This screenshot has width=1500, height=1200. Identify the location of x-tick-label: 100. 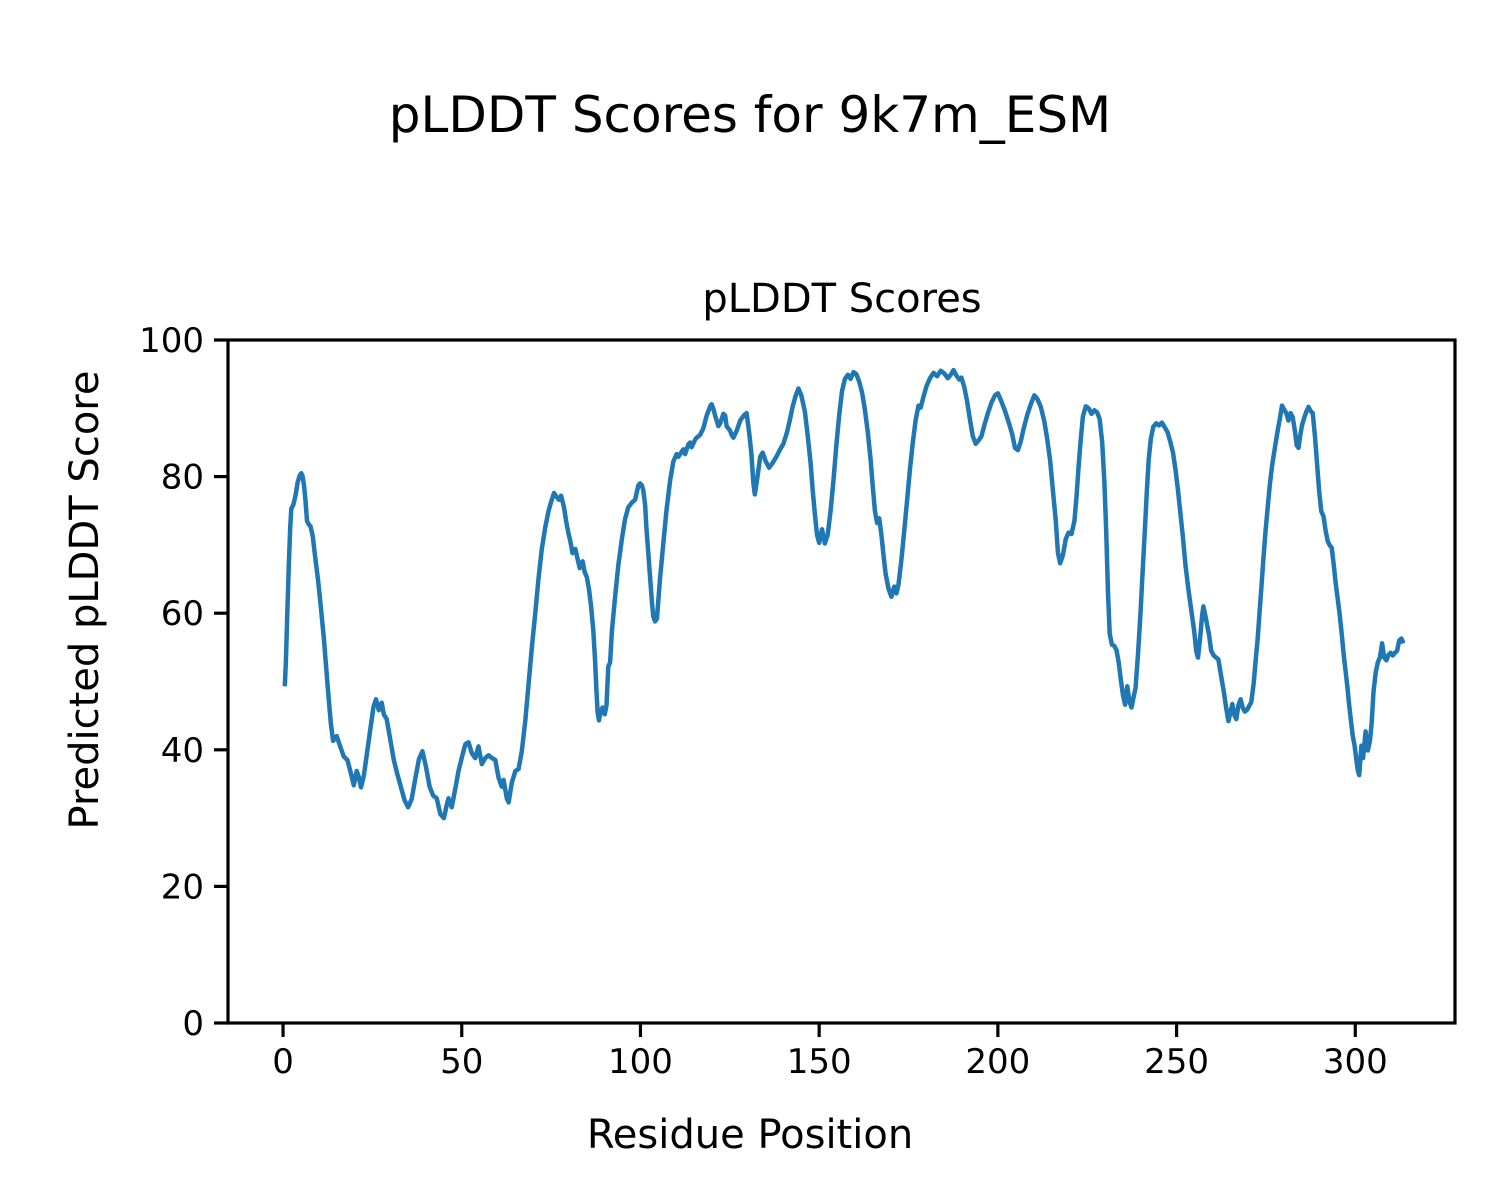
(640, 1062).